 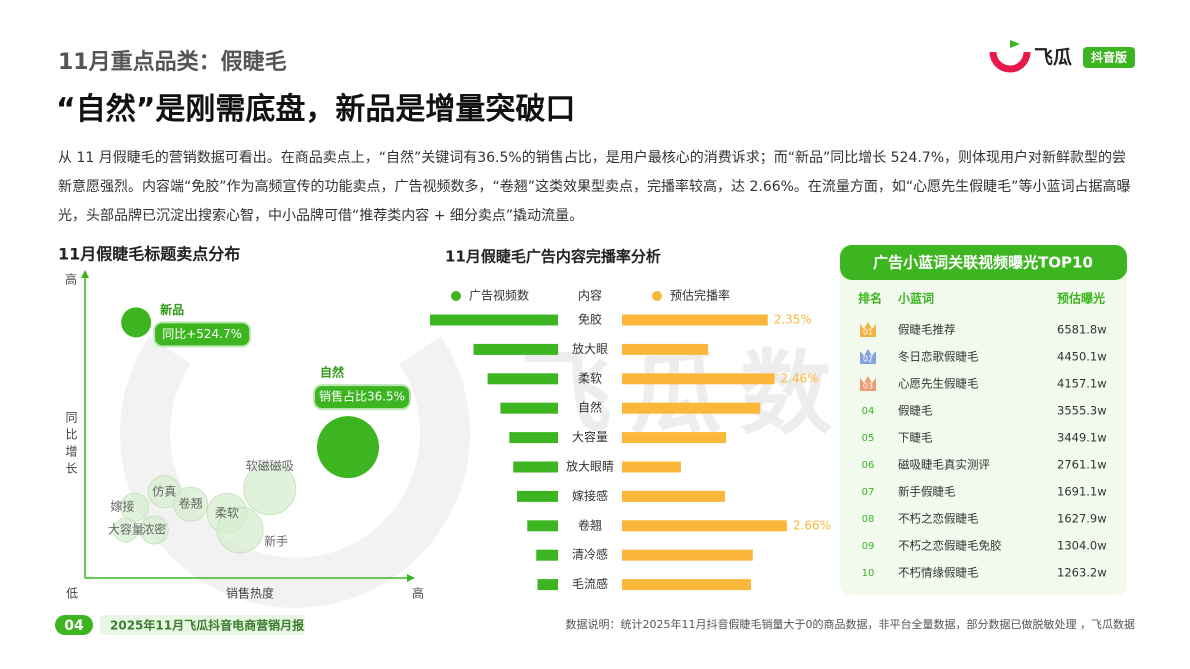 I want to click on bubble-label: 嫁接, so click(x=122, y=506).